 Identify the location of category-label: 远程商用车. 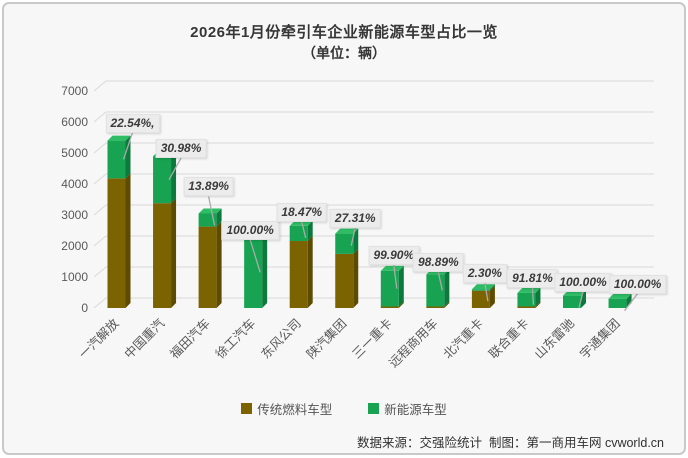
(413, 343).